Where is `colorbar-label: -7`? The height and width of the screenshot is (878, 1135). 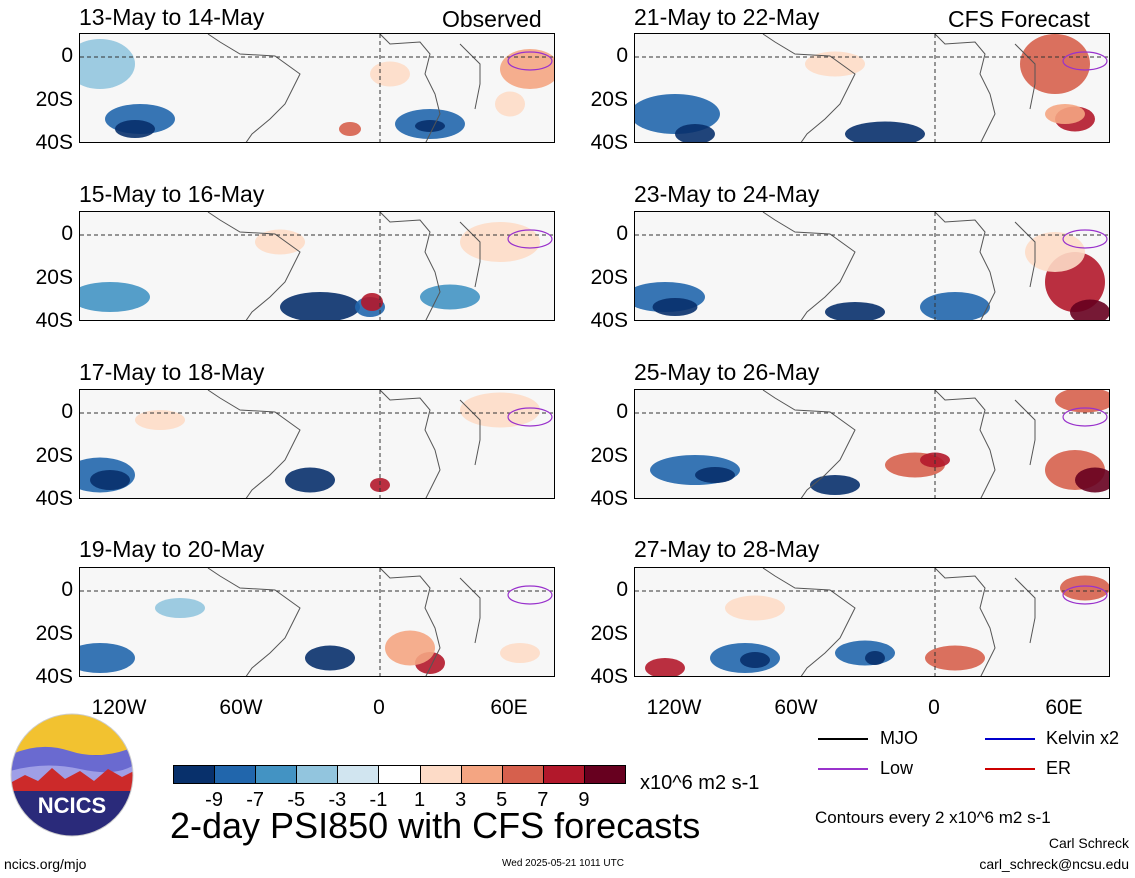
colorbar-label: -7 is located at coordinates (255, 800).